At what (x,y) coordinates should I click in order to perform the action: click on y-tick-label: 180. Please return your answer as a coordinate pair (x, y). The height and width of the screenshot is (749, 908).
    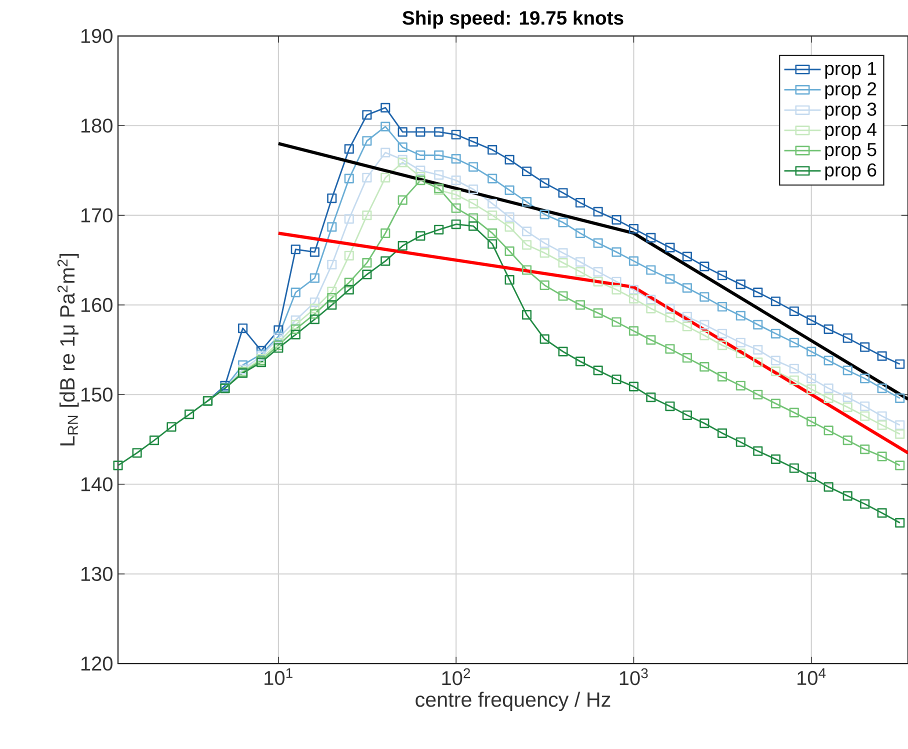
    Looking at the image, I should click on (96, 125).